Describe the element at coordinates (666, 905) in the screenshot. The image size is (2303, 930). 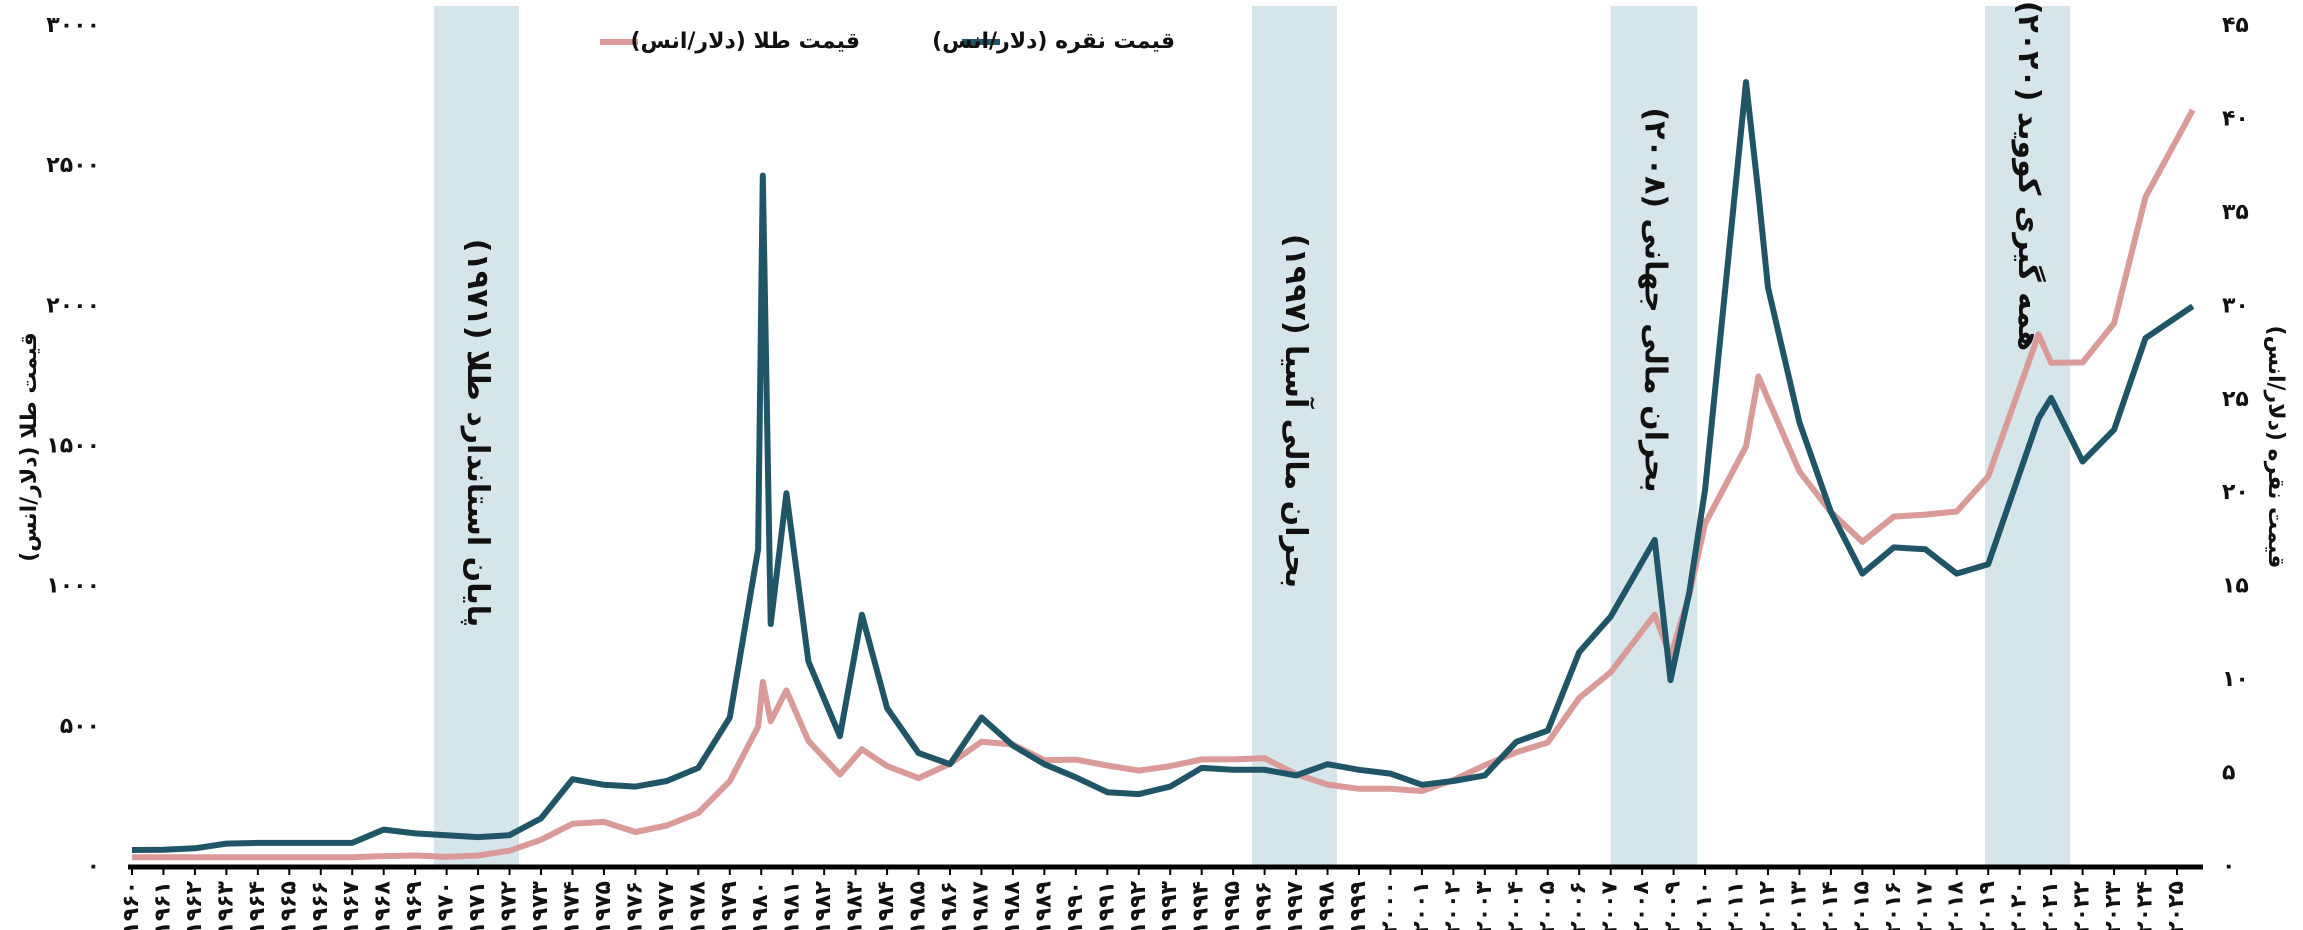
I see `x-tick-label: ۱۹۷۷` at that location.